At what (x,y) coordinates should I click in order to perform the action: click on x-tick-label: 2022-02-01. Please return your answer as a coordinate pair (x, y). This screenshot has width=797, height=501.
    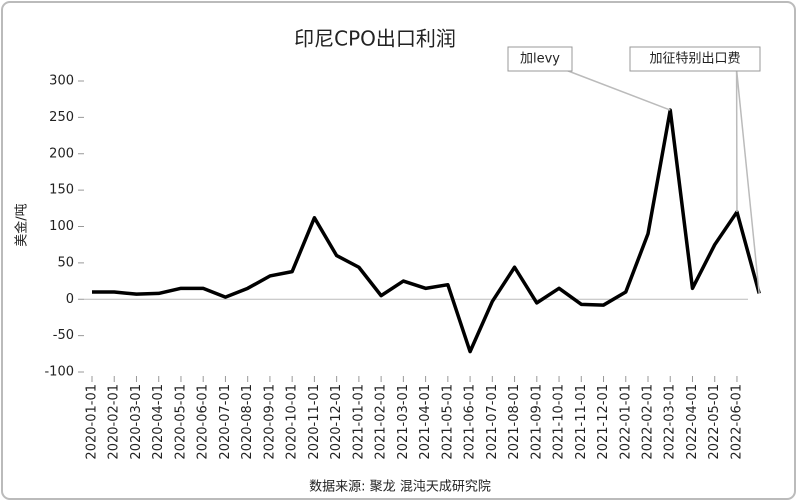
    Looking at the image, I should click on (648, 422).